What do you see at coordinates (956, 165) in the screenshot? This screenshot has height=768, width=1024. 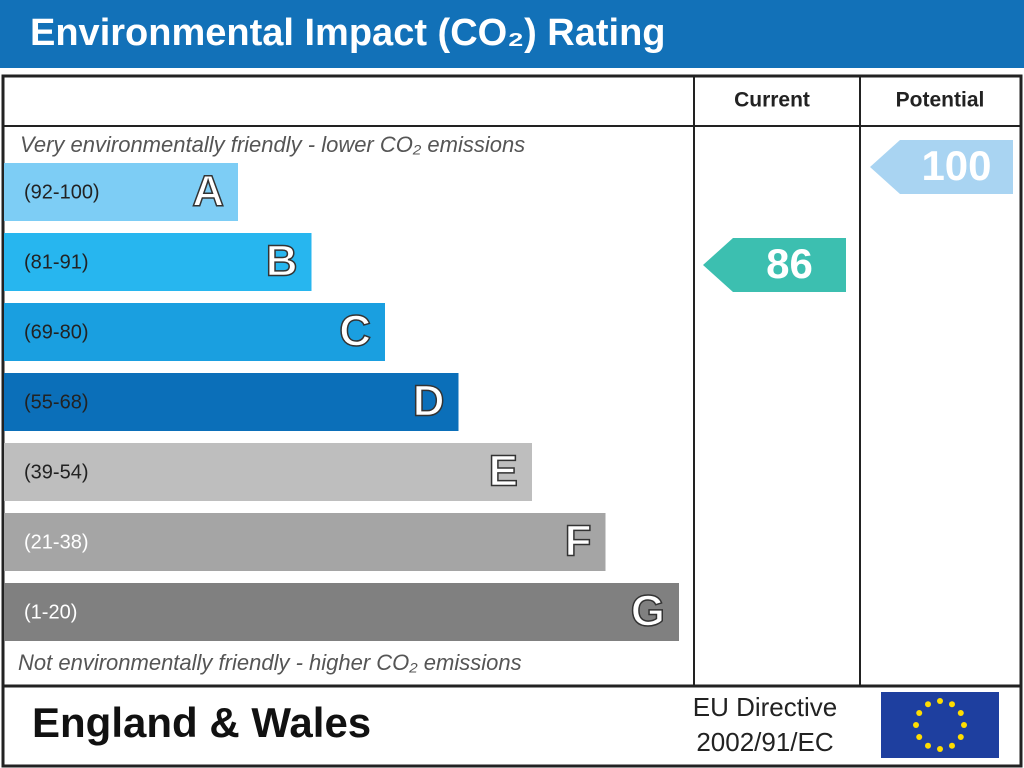 I see `rating-value: 100` at bounding box center [956, 165].